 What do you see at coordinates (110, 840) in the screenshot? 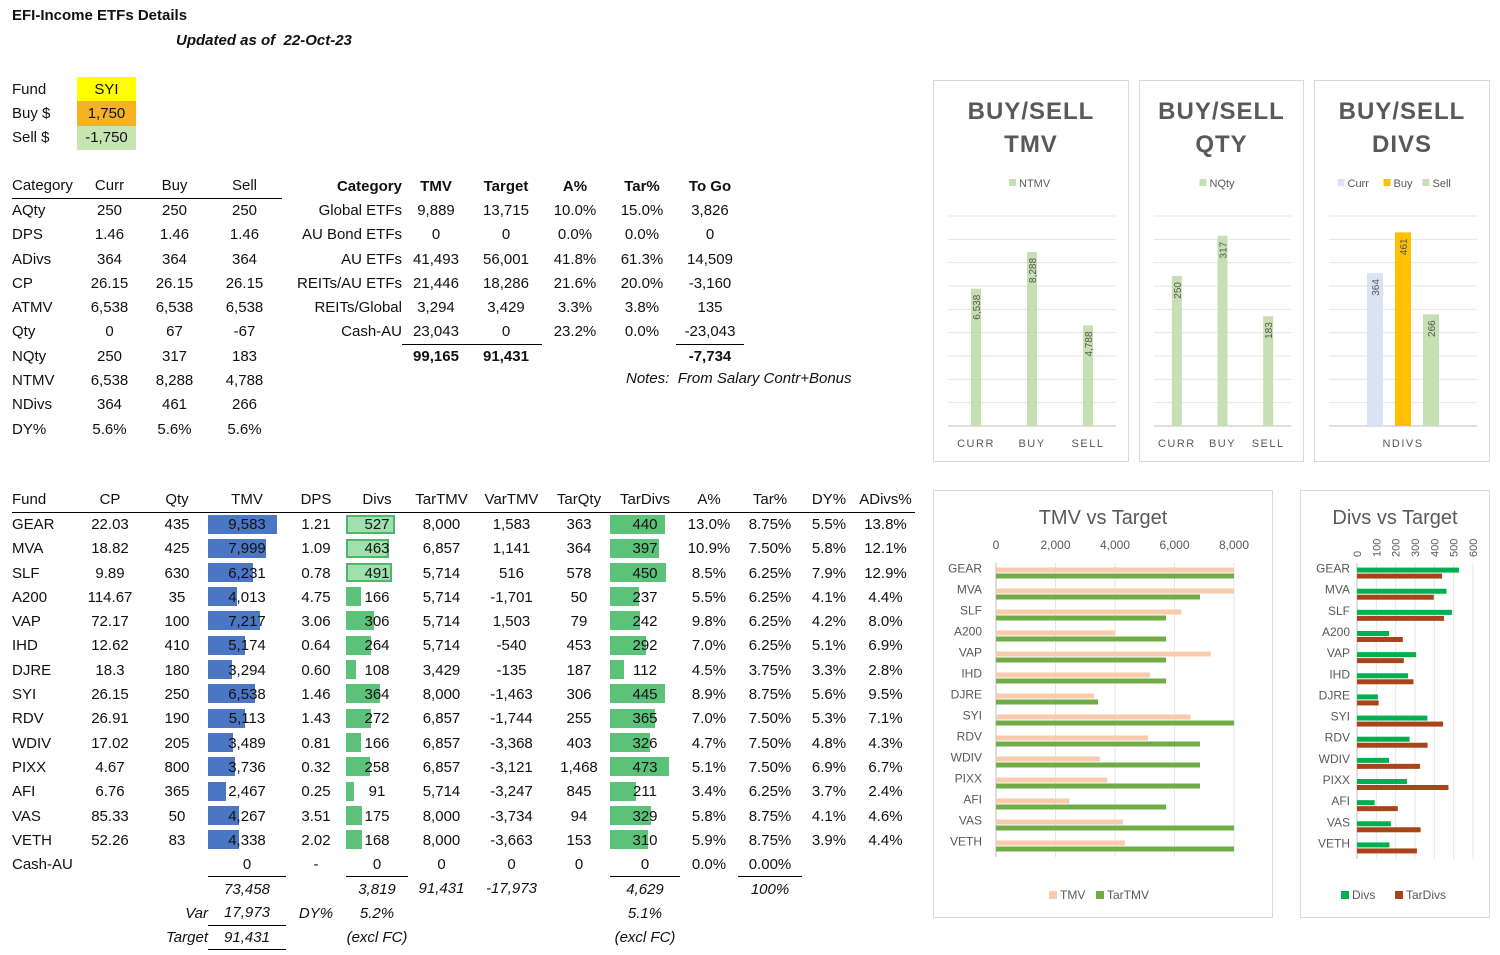
I see `fund-cell-text: 52.26` at bounding box center [110, 840].